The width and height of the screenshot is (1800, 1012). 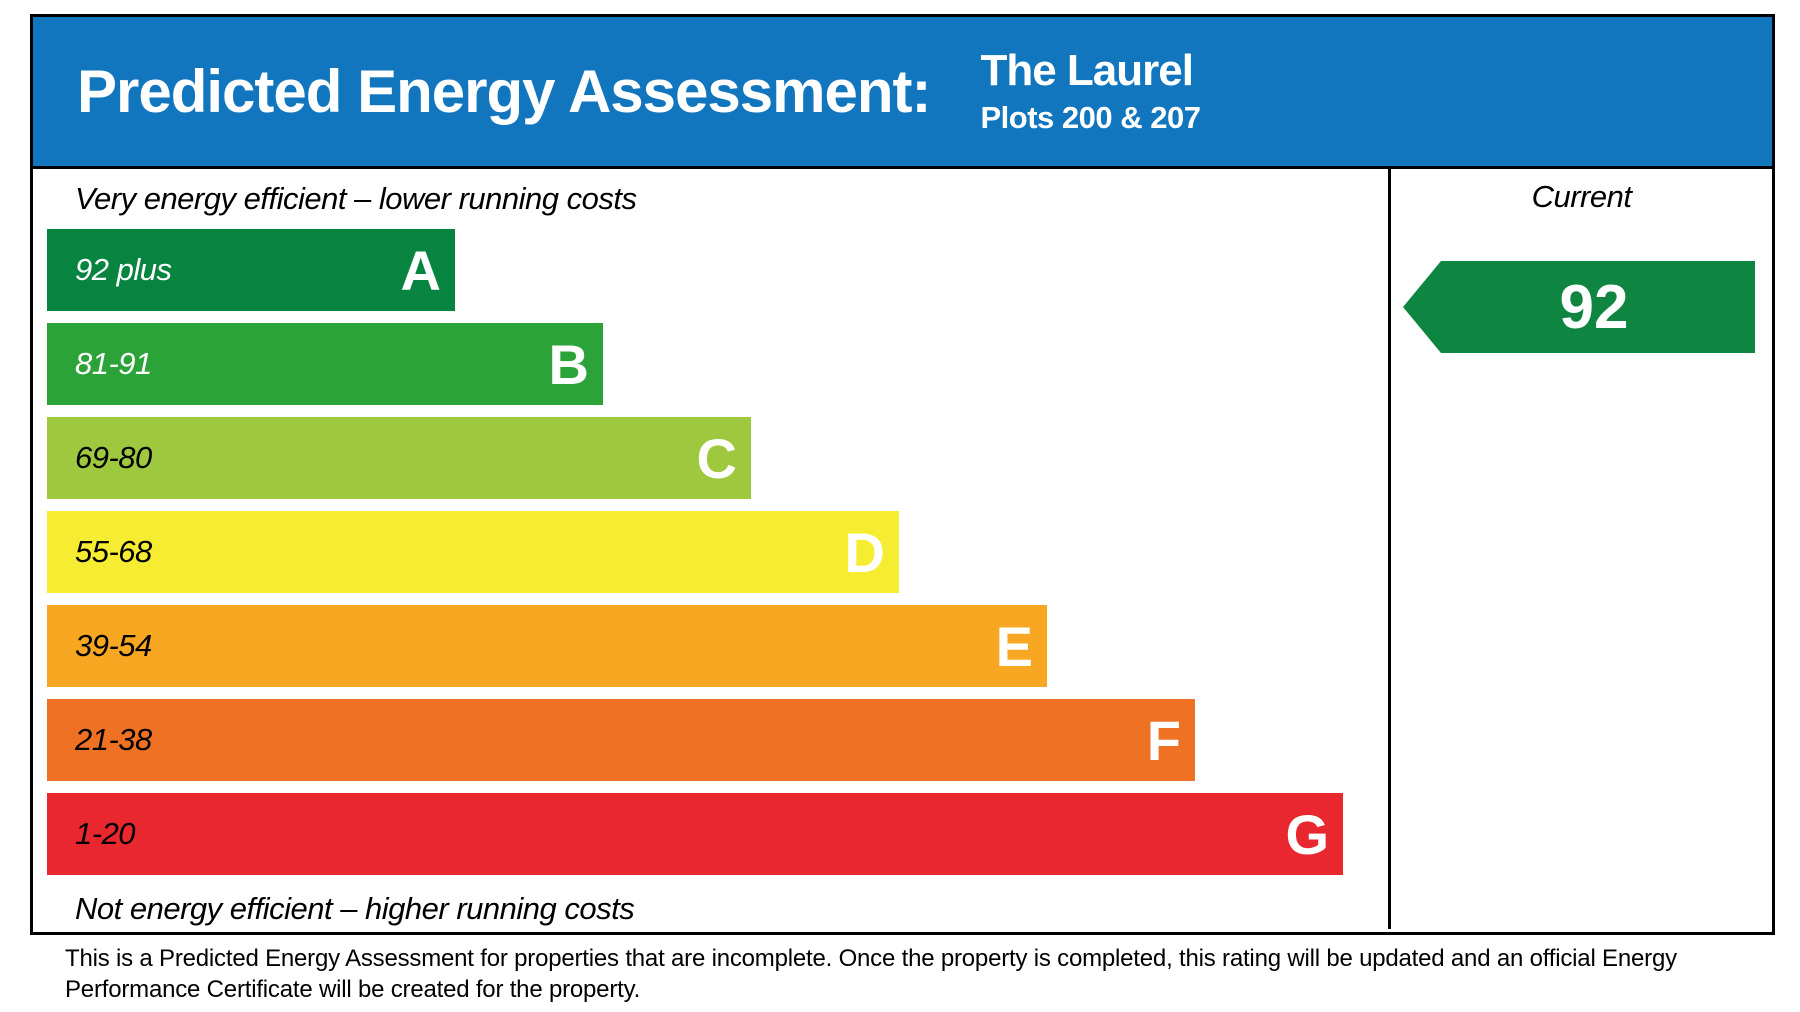 What do you see at coordinates (504, 91) in the screenshot?
I see `page-title: Predicted Energy Assessment:` at bounding box center [504, 91].